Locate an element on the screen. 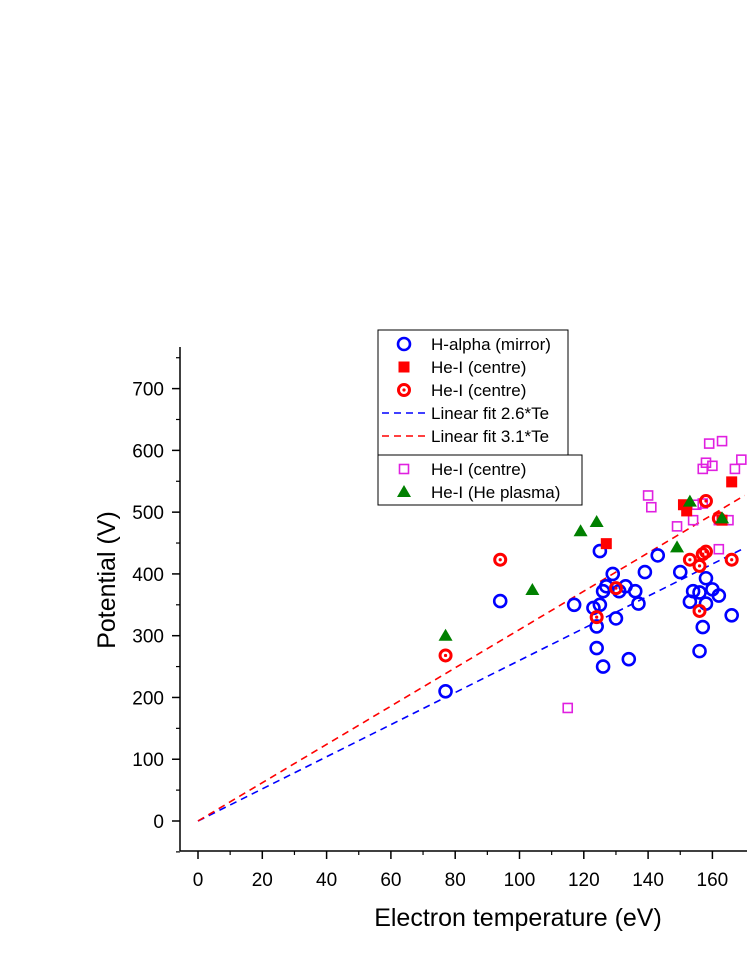  x-tick-label: 100 is located at coordinates (520, 880).